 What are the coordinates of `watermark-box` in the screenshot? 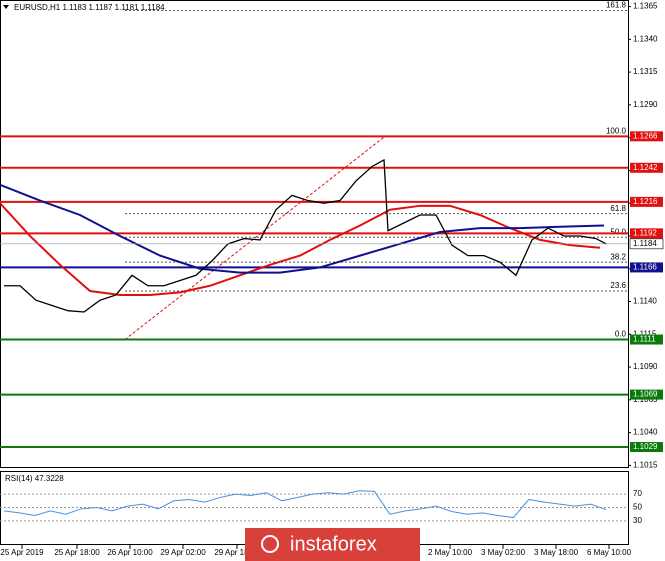 It's located at (332, 544).